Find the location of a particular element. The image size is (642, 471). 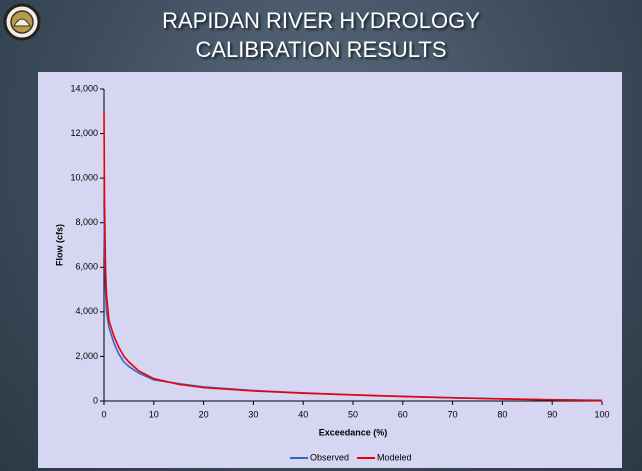

y-tick-label: 14,000 is located at coordinates (84, 88).